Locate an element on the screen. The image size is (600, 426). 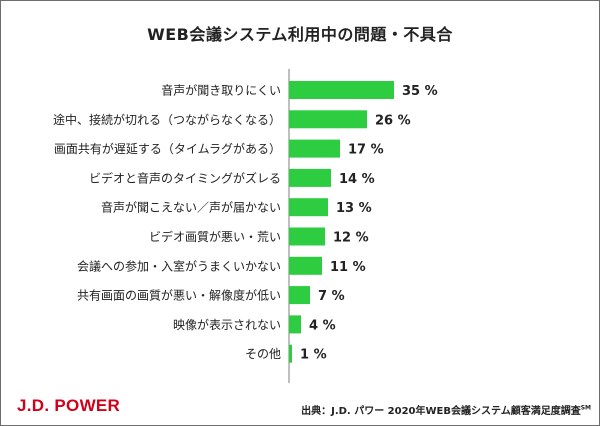
value-label: 13 % is located at coordinates (354, 208).